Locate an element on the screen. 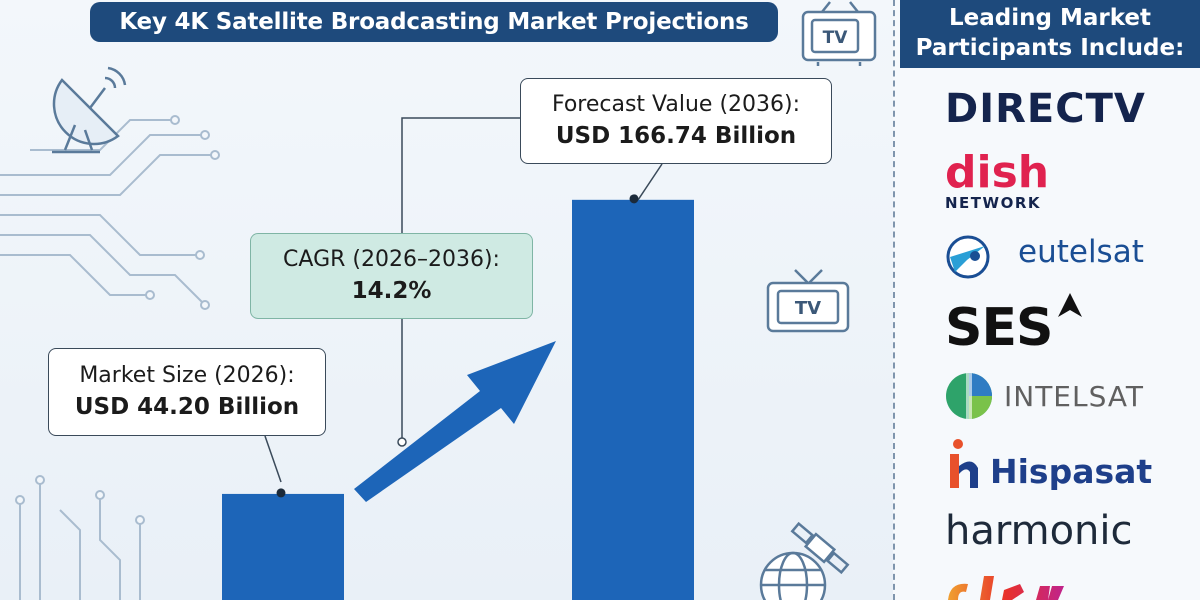 The image size is (1200, 600). logo-dish-network: dish NETWORK is located at coordinates (997, 180).